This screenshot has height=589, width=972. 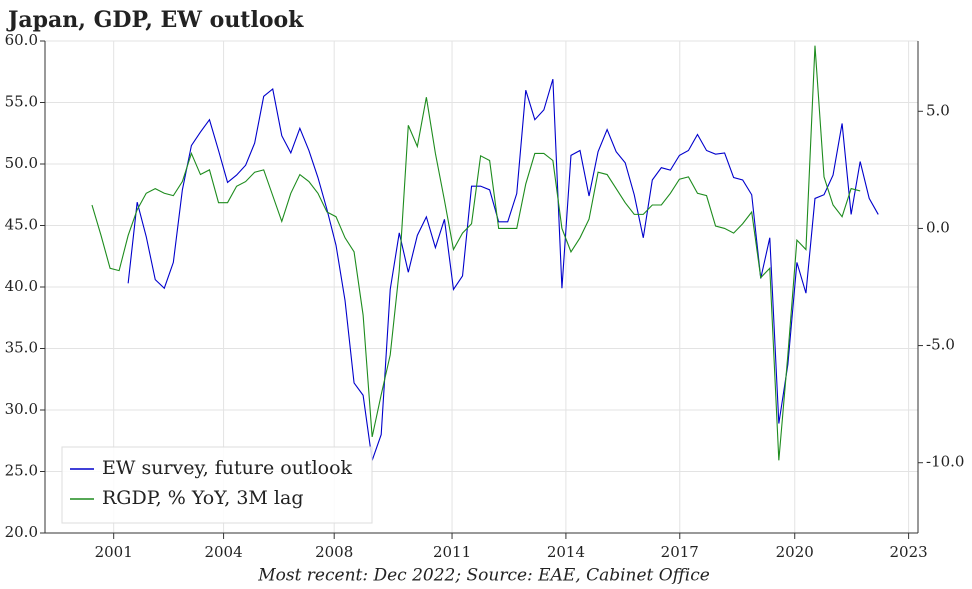 What do you see at coordinates (940, 345) in the screenshot?
I see `y2-tick-label: -5.0` at bounding box center [940, 345].